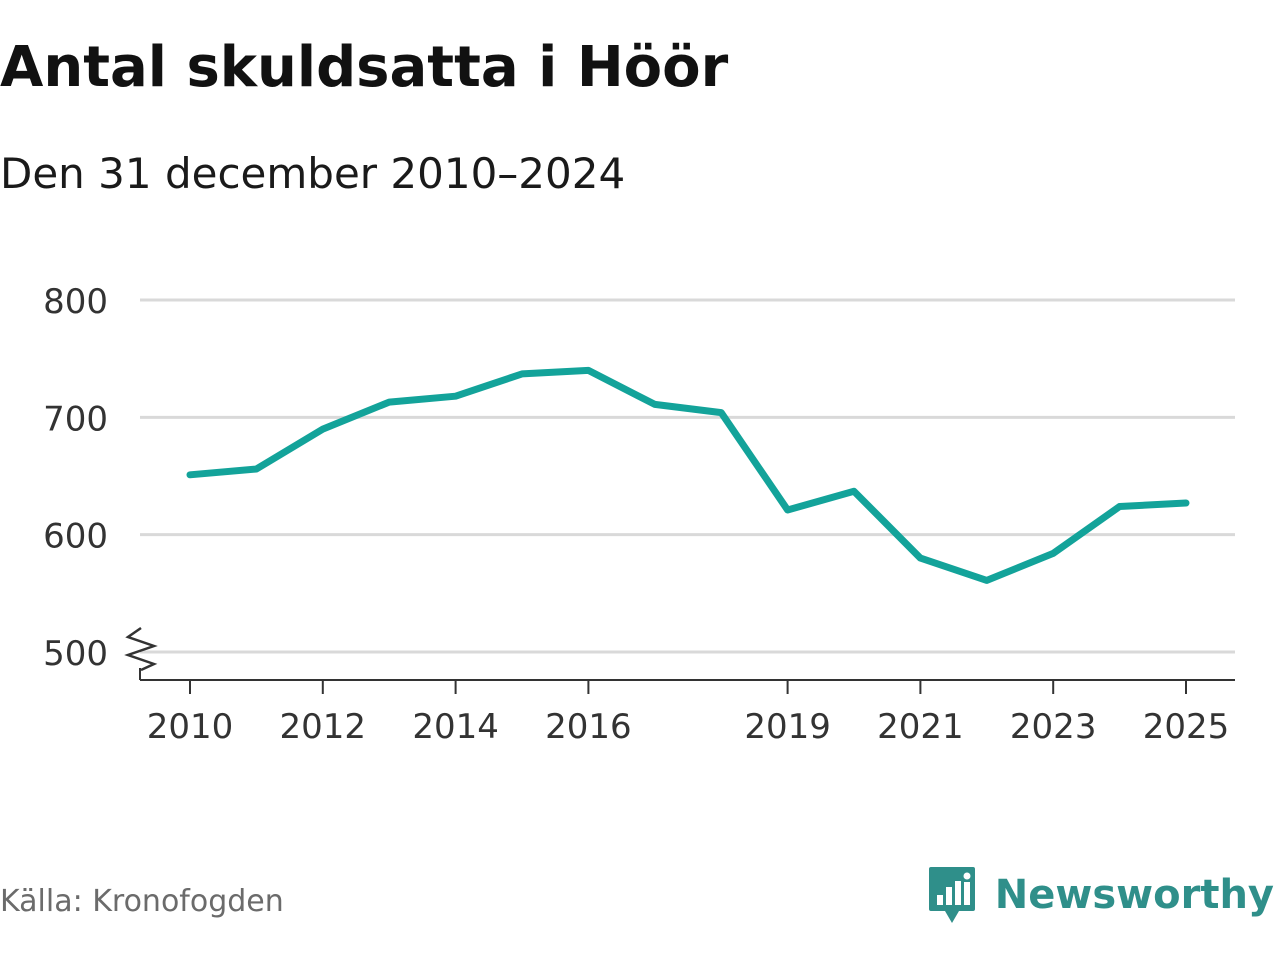 This screenshot has height=960, width=1280. What do you see at coordinates (1186, 727) in the screenshot?
I see `x-tick-label-2025: 2025` at bounding box center [1186, 727].